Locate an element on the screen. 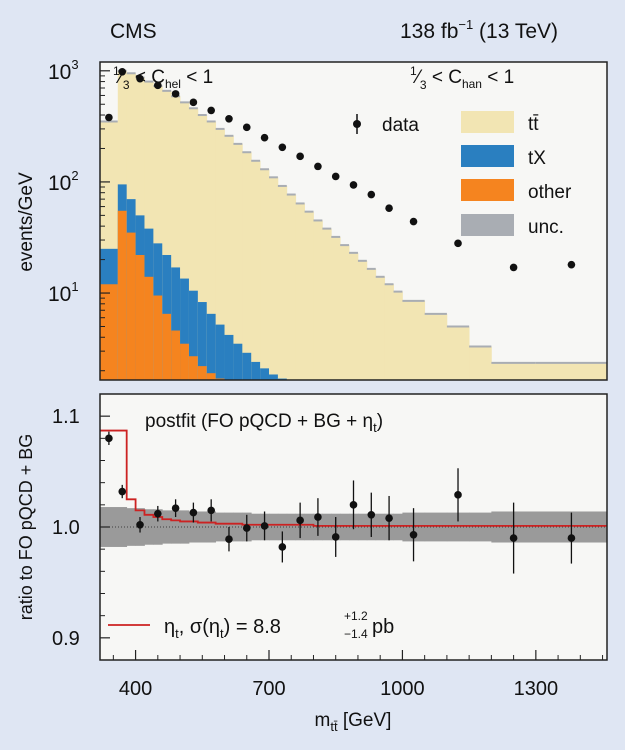  cut-han-label: 1⁄3 < Chan < 1 is located at coordinates (462, 78).